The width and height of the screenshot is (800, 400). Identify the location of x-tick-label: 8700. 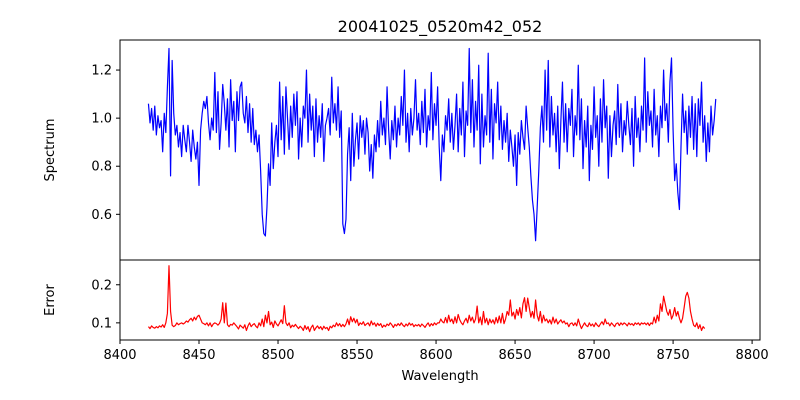
(594, 355).